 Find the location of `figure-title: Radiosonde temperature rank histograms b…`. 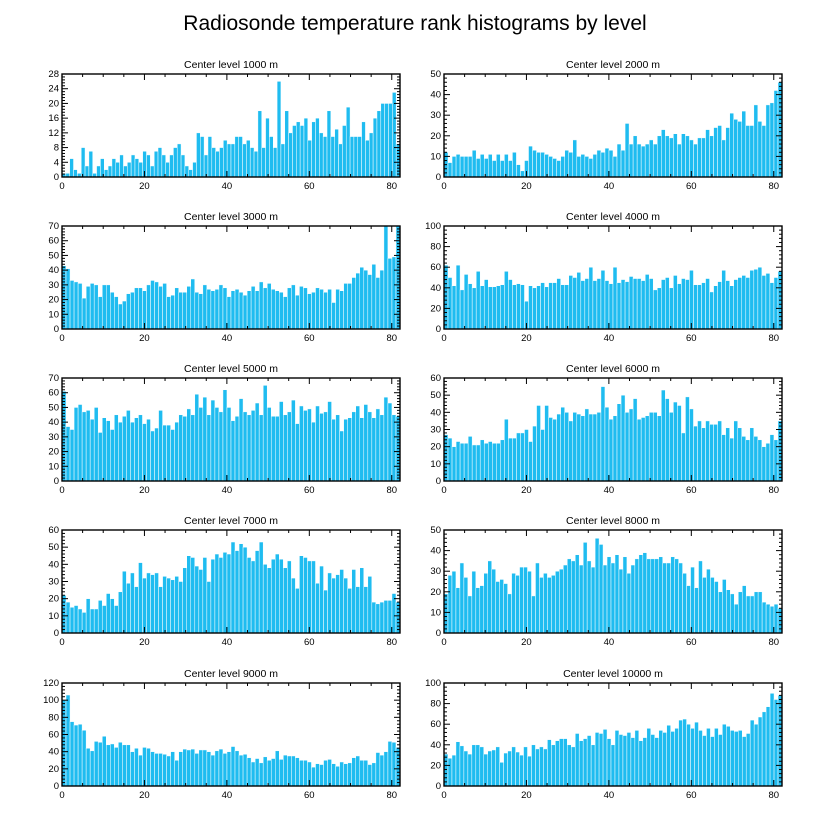

figure-title: Radiosonde temperature rank histograms b… is located at coordinates (414, 23).